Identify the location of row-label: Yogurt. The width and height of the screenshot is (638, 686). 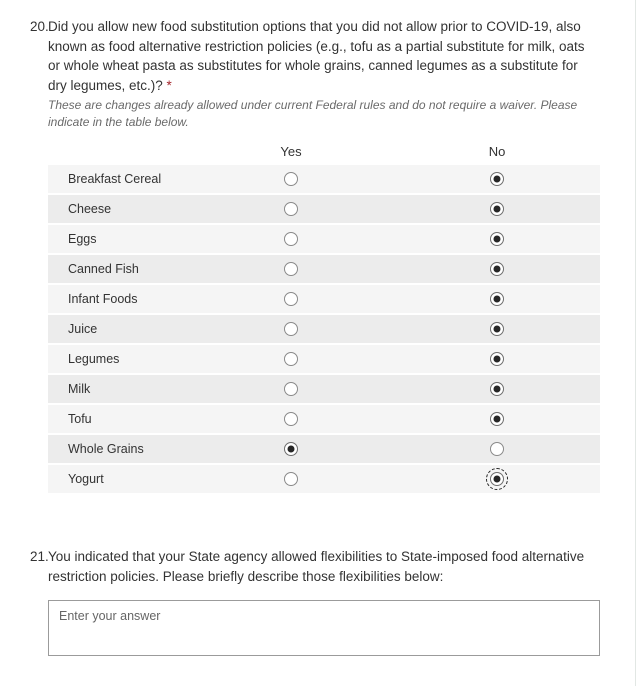
(86, 479).